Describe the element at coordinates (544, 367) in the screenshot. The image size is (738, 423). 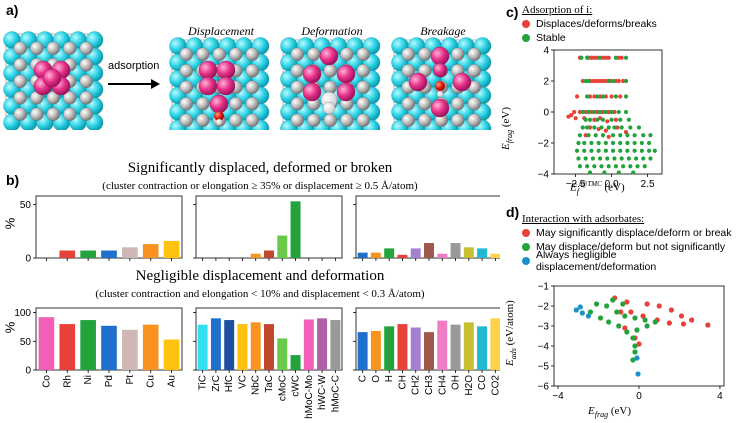
I see `y-tick-label: −5` at that location.